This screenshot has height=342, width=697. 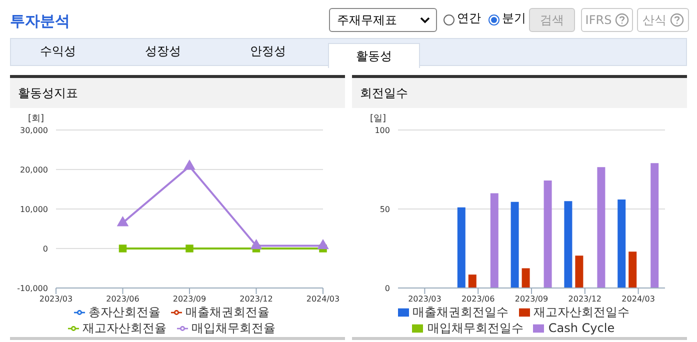 I want to click on legend-label: 매출채권회전율, so click(x=228, y=312).